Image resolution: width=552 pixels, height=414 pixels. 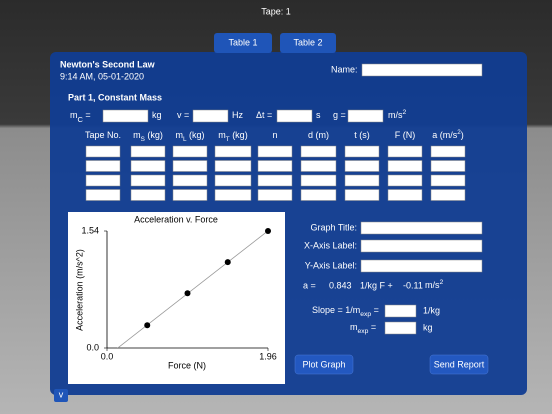 What do you see at coordinates (91, 151) in the screenshot?
I see `cell-value: 1` at bounding box center [91, 151].